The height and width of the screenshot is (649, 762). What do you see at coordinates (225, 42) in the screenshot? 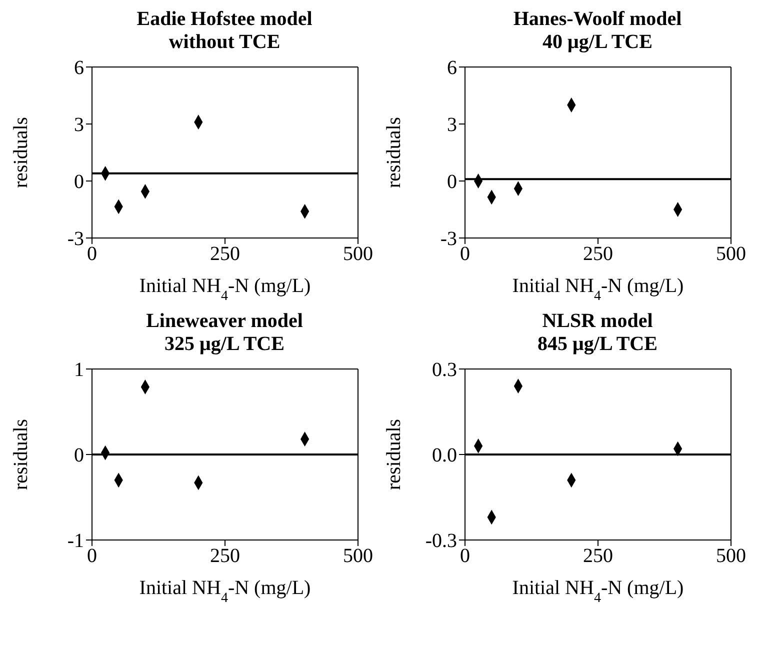
I see `chart-subtitle: without TCE` at bounding box center [225, 42].